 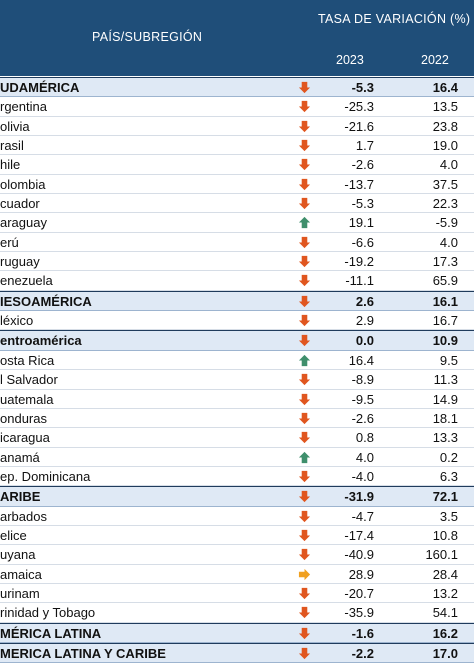 I want to click on value-2022: 17.3, so click(x=445, y=262).